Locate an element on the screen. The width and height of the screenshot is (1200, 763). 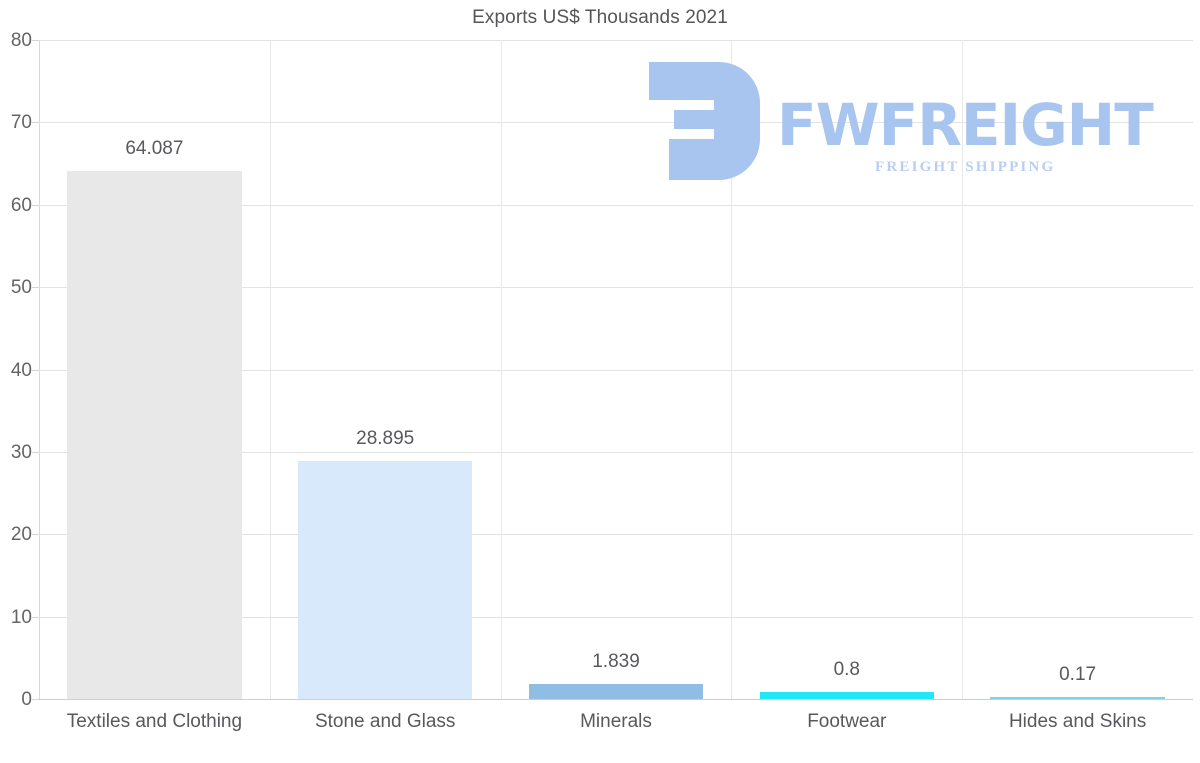
y-axis-tick-label: 0 is located at coordinates (26, 699).